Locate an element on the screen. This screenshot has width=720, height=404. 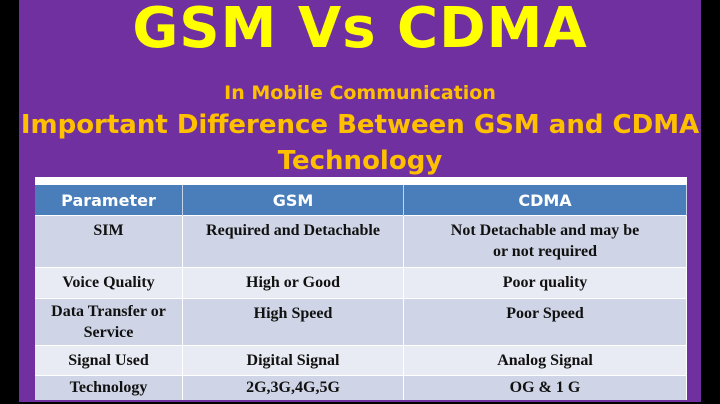
main-title: GSM Vs CDMA is located at coordinates (360, 30).